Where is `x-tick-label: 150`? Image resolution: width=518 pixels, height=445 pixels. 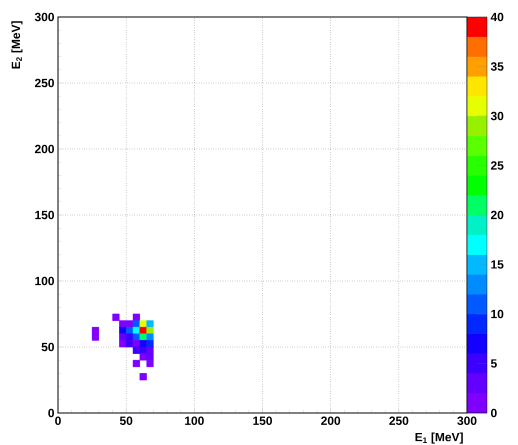
x-tick-label: 150 is located at coordinates (262, 420).